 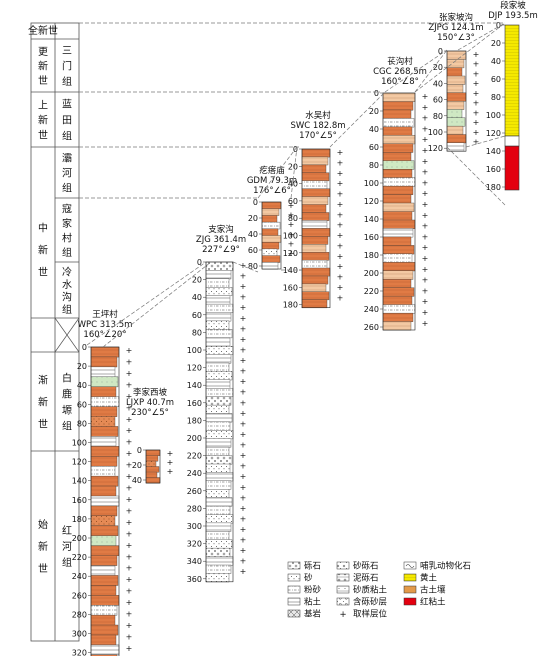 I want to click on legend-label: 砂质粘土, so click(x=370, y=590).